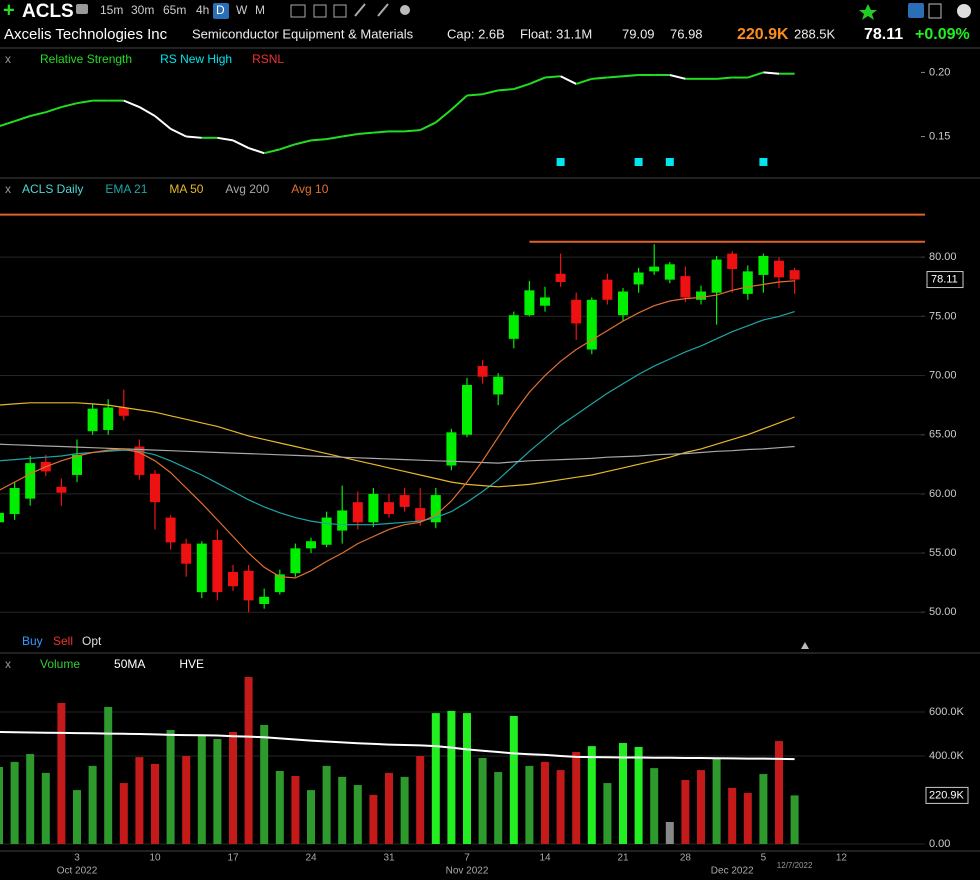  Describe the element at coordinates (48, 11) in the screenshot. I see `symbol: ACLS` at that location.